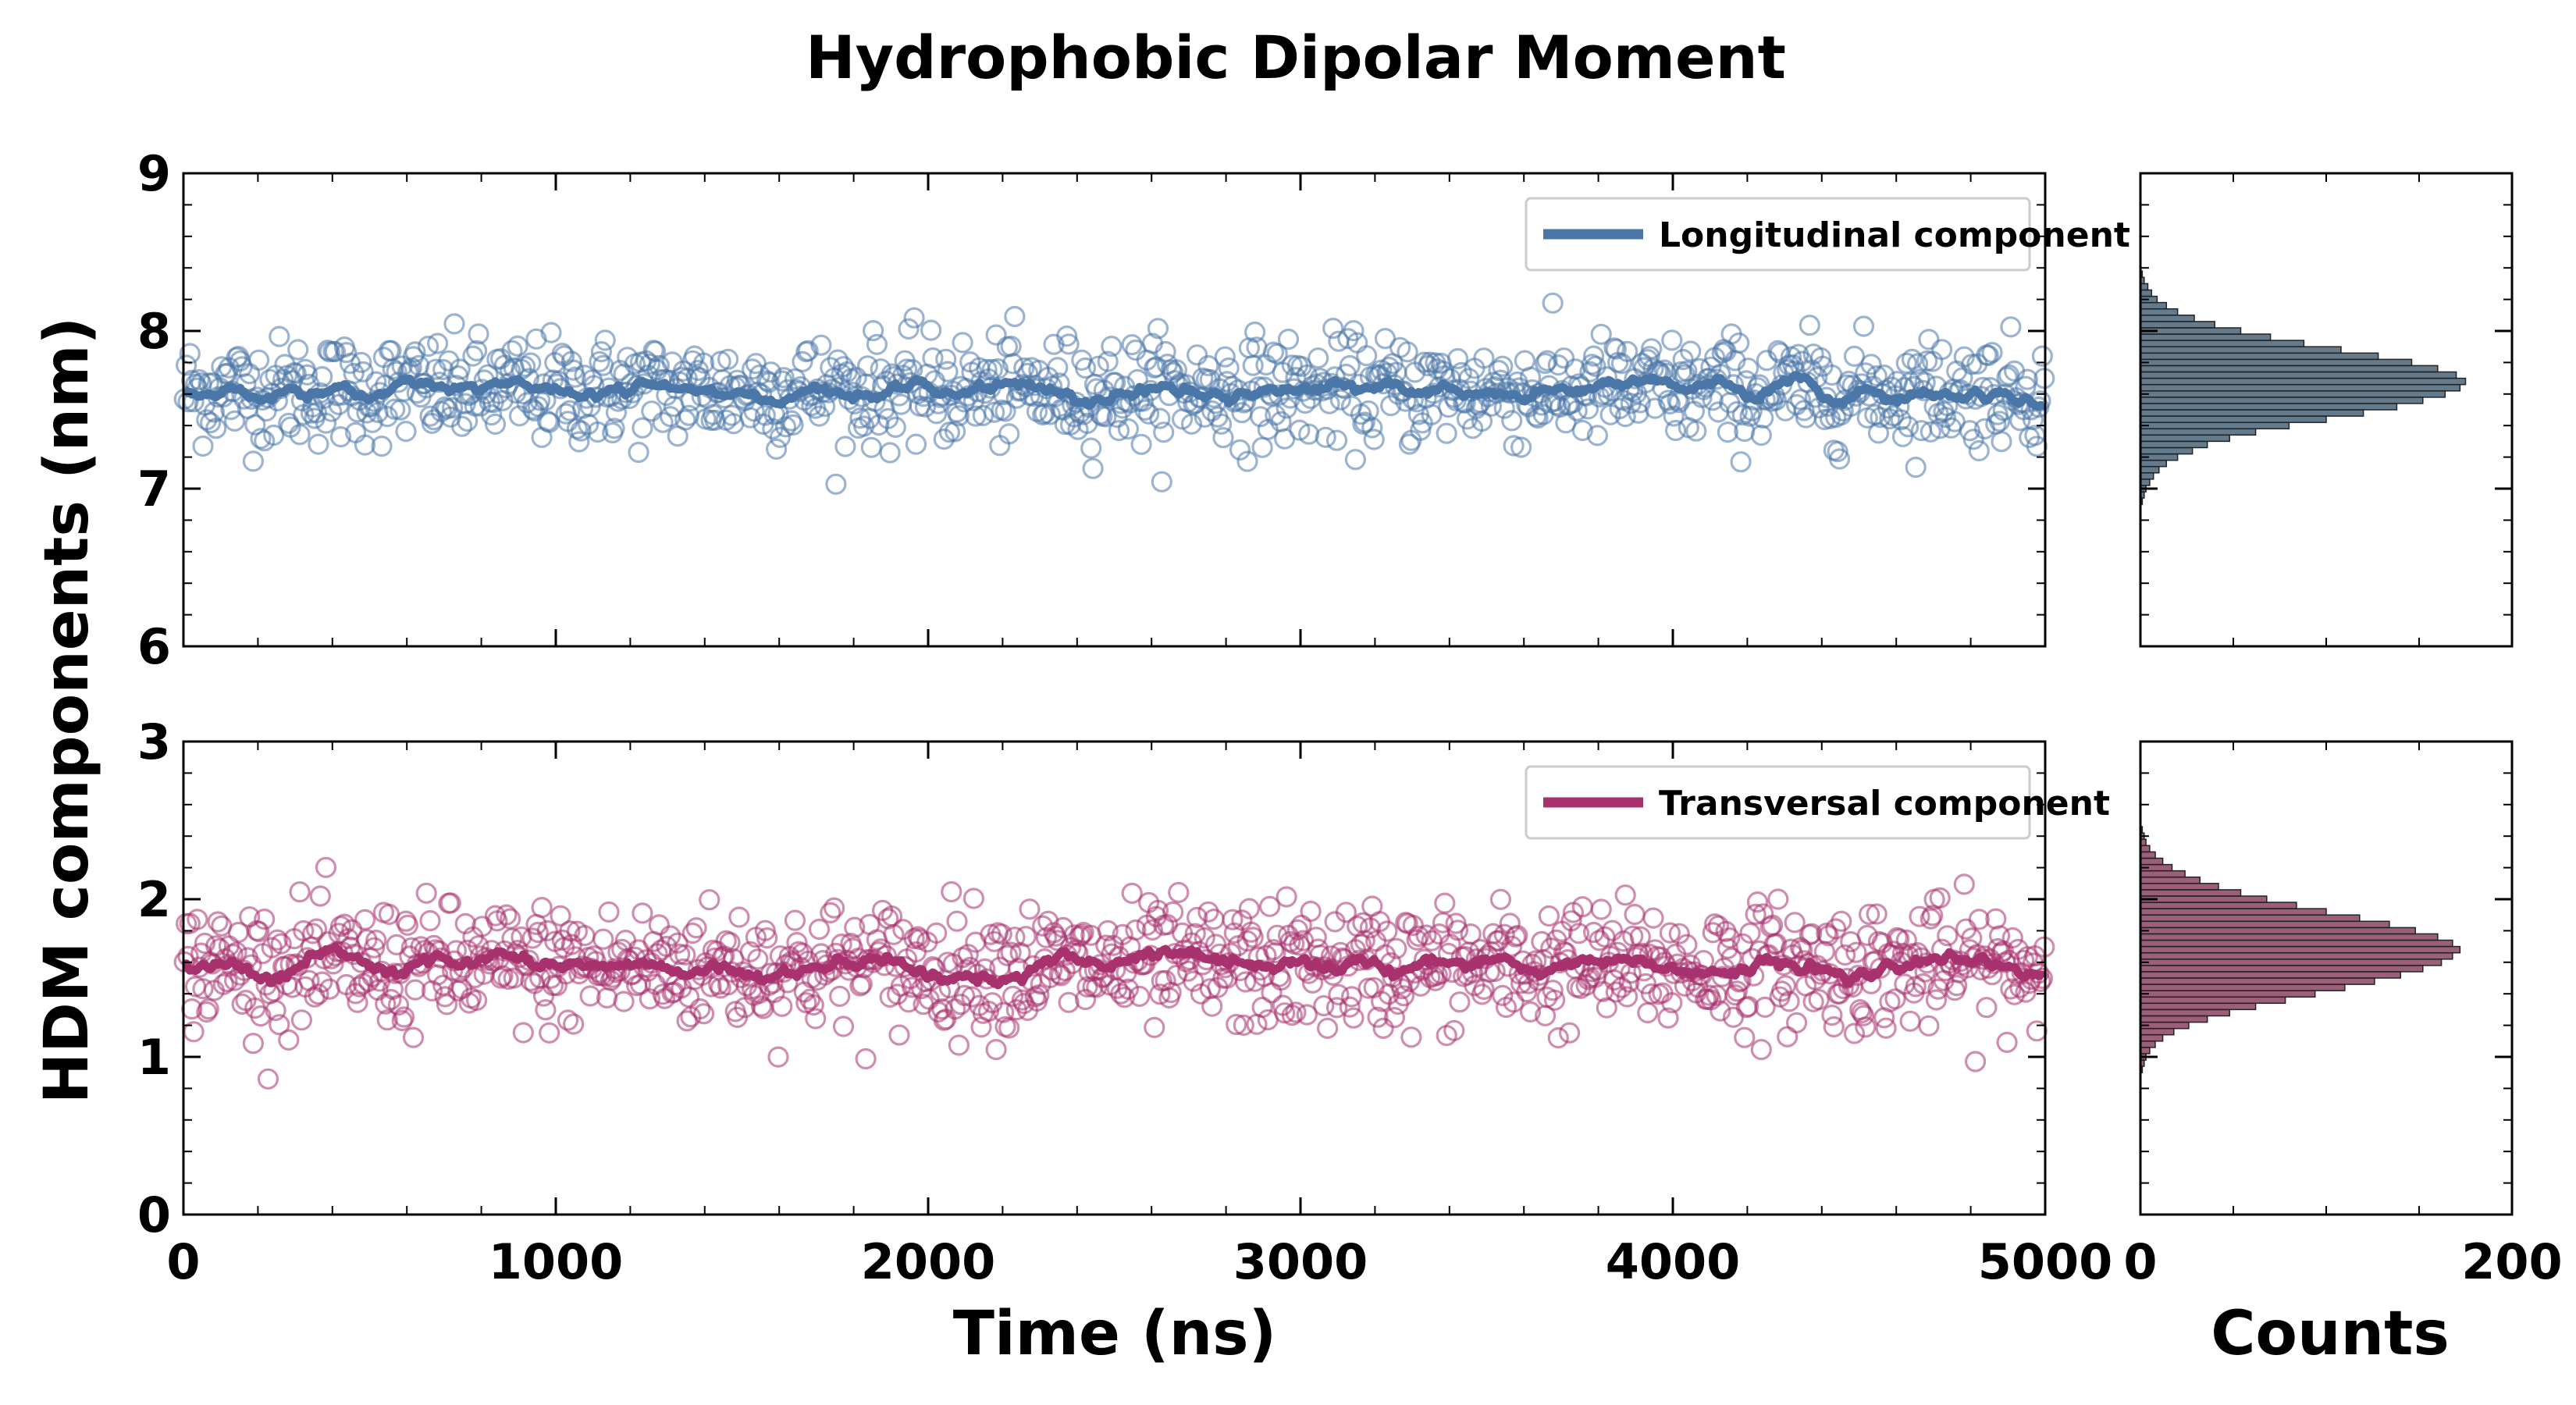 This screenshot has height=1405, width=2576. I want to click on x-tick-label: 4000, so click(1674, 1261).